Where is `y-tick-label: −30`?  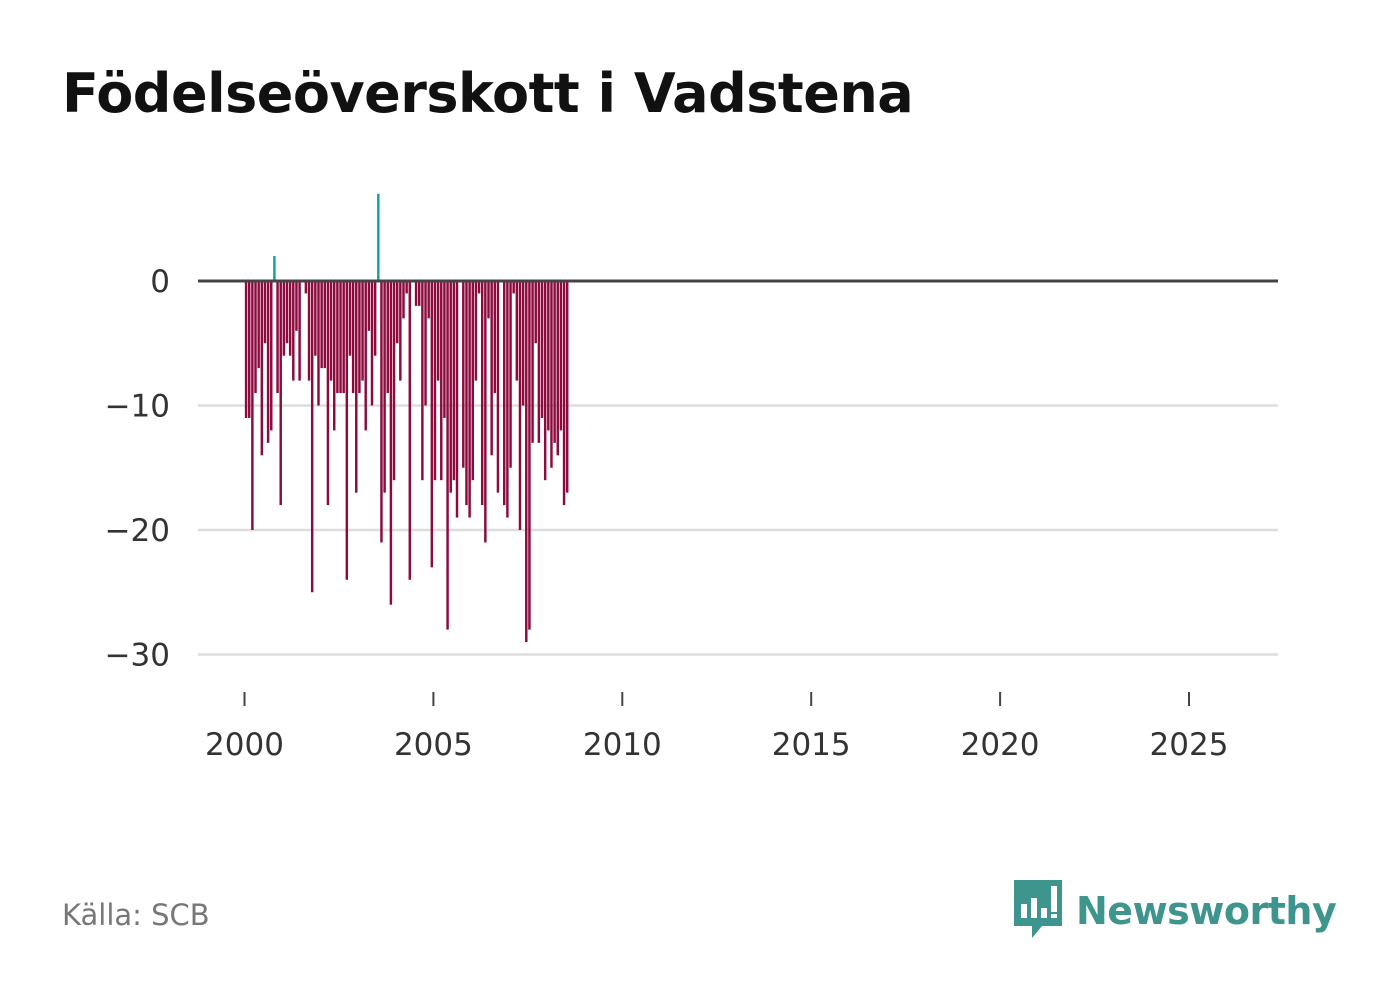 y-tick-label: −30 is located at coordinates (137, 656).